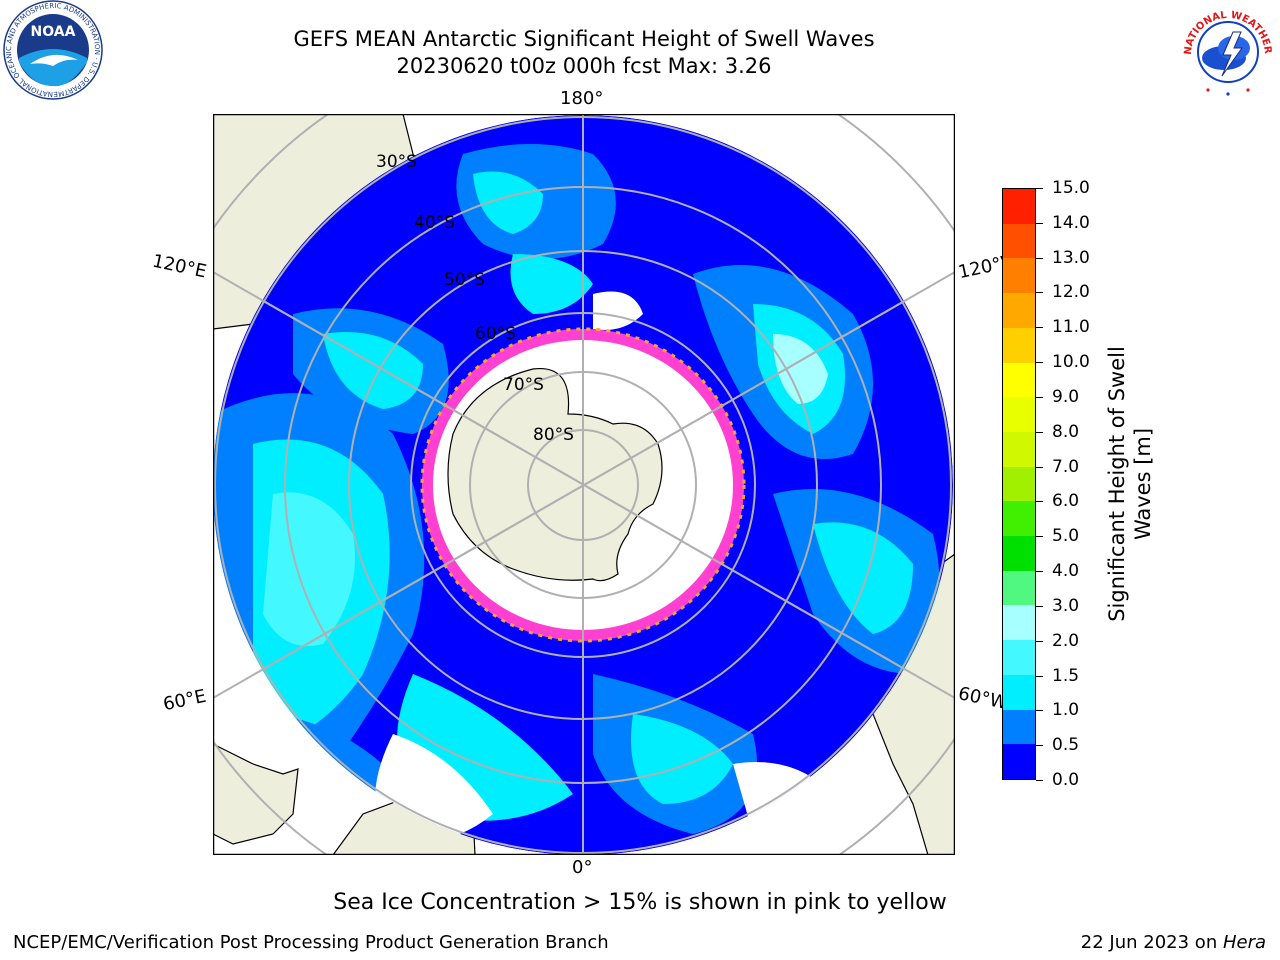  I want to click on colorbar-tick-label: 11.0, so click(1071, 327).